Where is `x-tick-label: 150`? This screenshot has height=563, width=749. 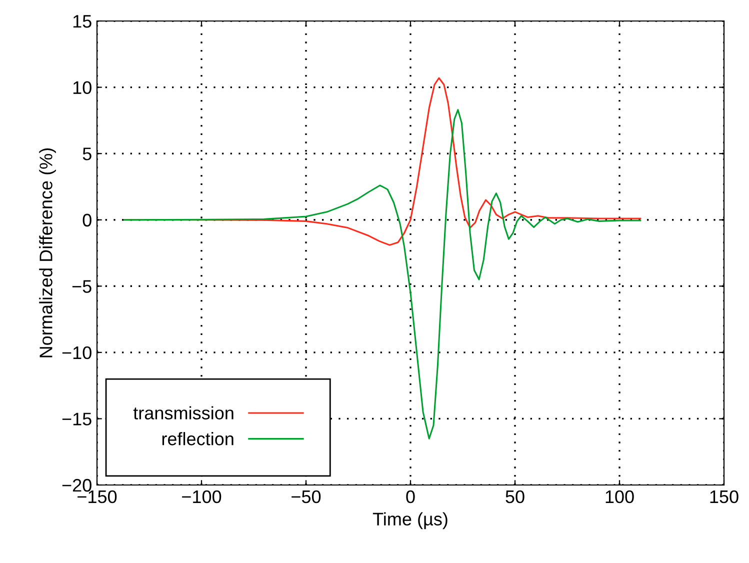
x-tick-label: 150 is located at coordinates (724, 497).